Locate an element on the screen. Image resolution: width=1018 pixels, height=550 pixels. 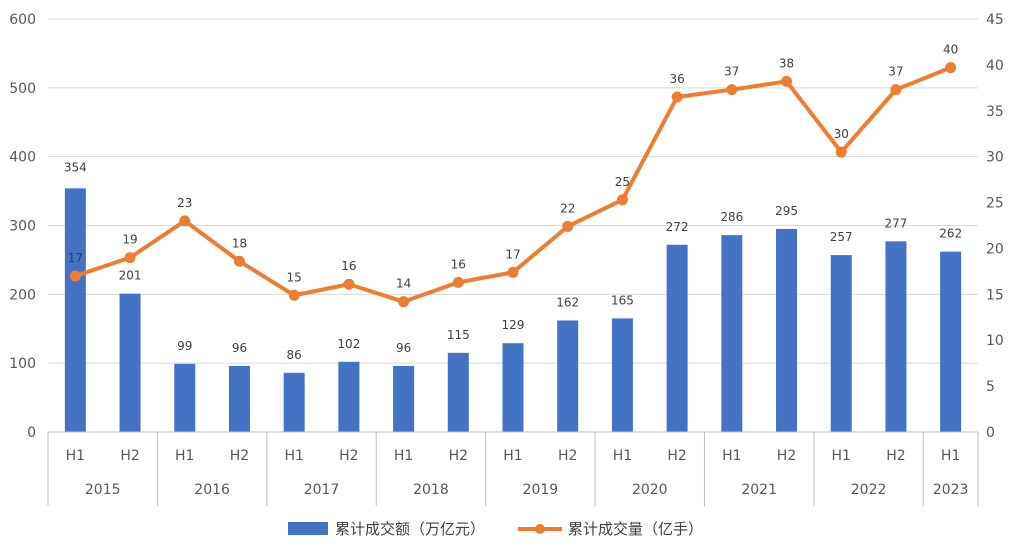
bar-data-label: 286 is located at coordinates (731, 217).